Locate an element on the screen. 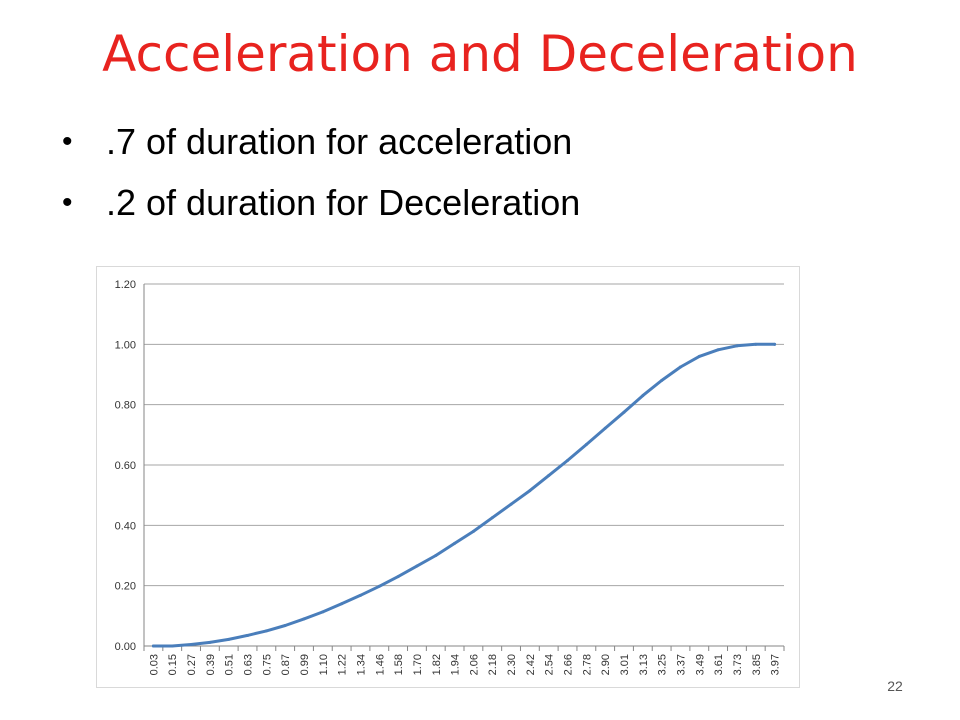 Image resolution: width=960 pixels, height=720 pixels. bullet-item: • .7 of duration for acceleration is located at coordinates (321, 142).